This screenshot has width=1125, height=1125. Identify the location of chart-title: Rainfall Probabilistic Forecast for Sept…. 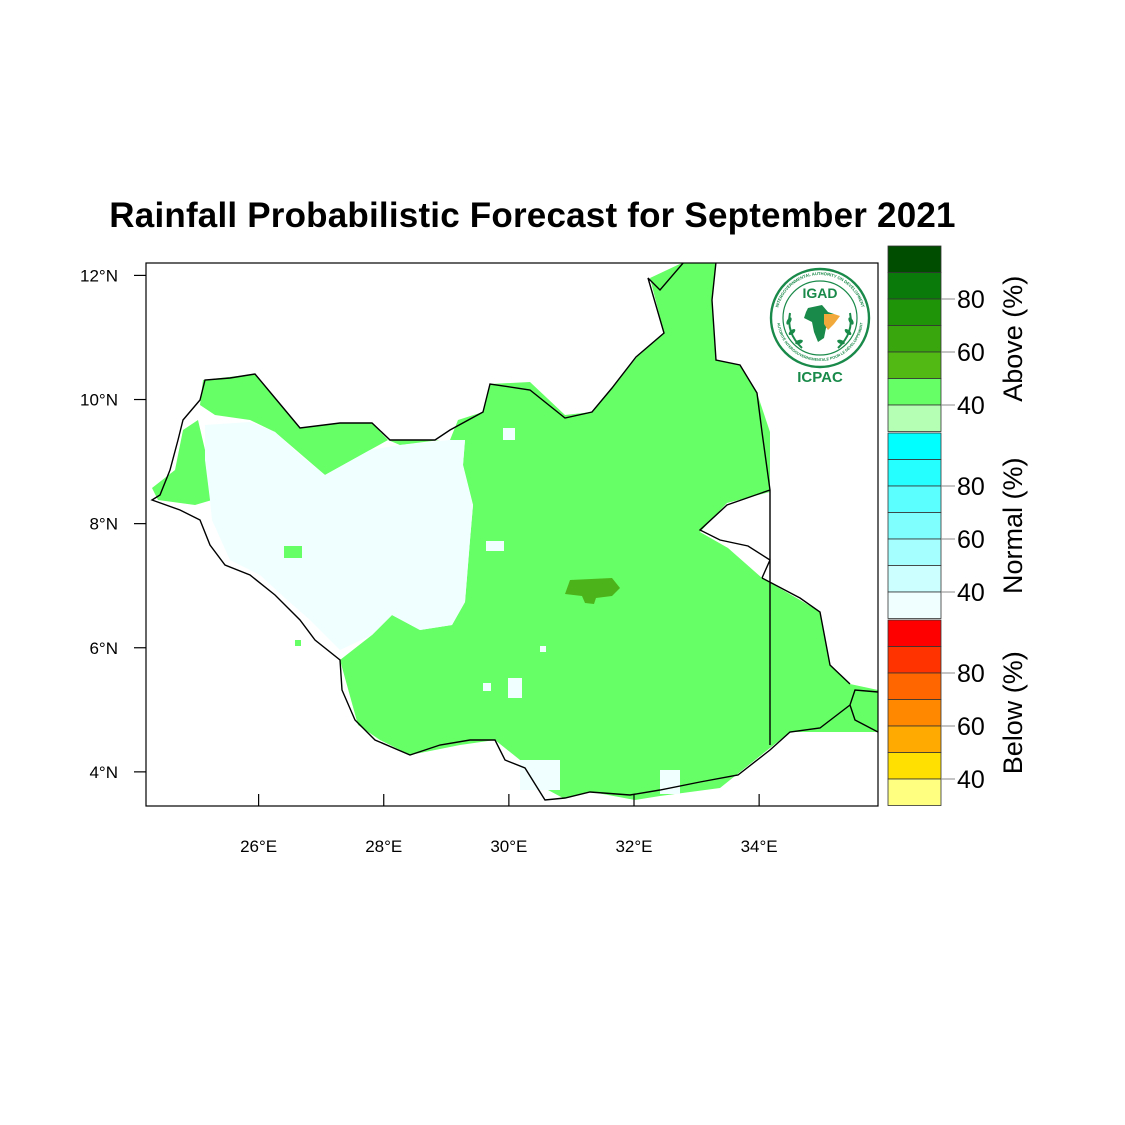
(532, 215).